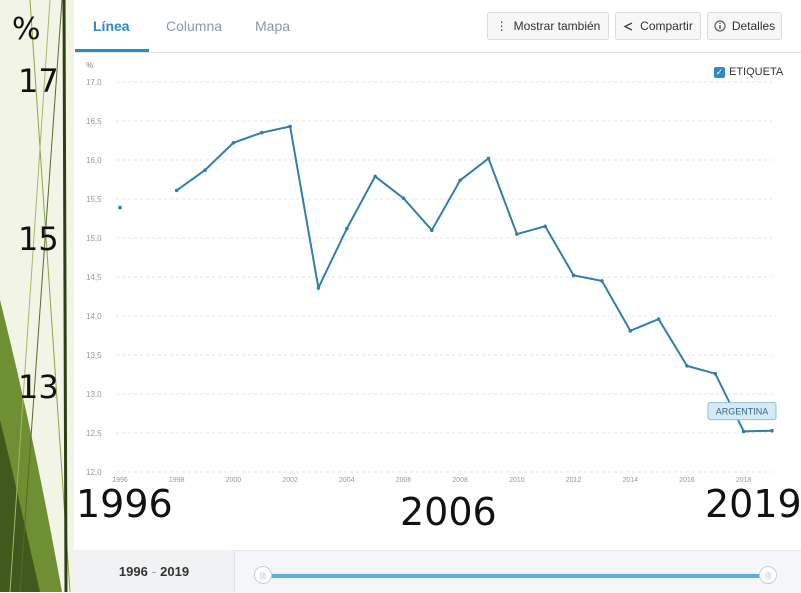 This screenshot has width=801, height=593. What do you see at coordinates (687, 480) in the screenshot?
I see `x-tick-label: 2016` at bounding box center [687, 480].